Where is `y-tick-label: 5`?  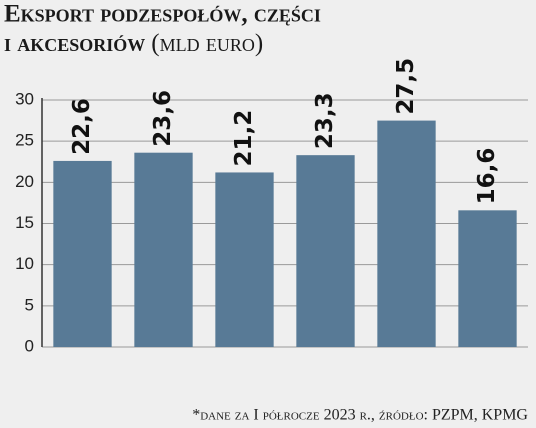
y-tick-label: 5 is located at coordinates (29, 304).